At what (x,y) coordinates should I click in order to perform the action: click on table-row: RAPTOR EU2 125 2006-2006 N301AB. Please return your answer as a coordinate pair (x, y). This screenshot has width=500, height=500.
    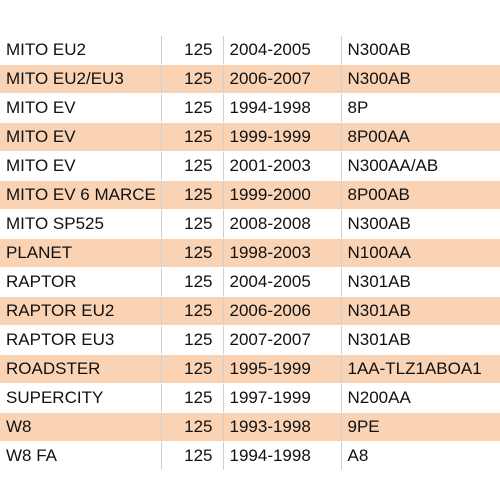
    Looking at the image, I should click on (250, 311).